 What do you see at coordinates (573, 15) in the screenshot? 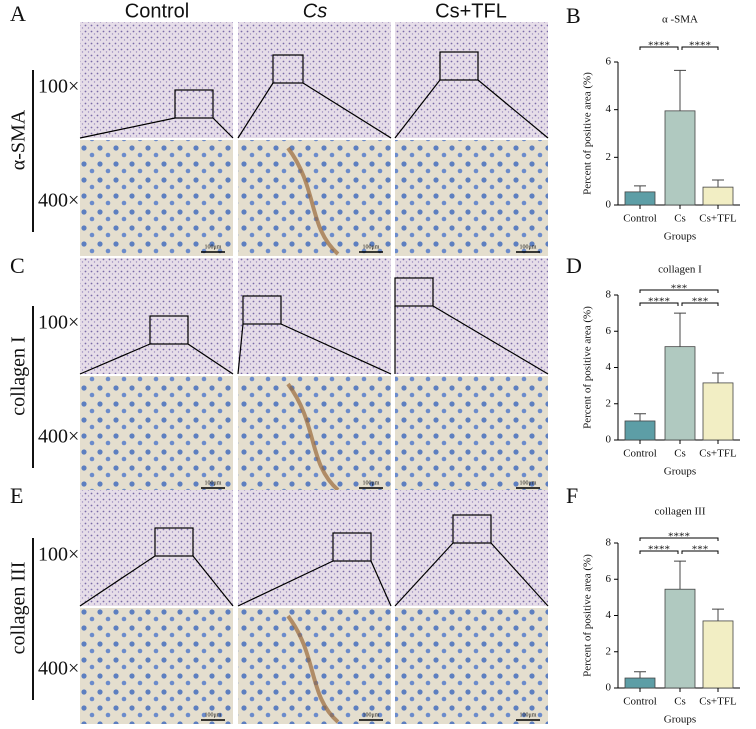
I see `panel-label: B` at bounding box center [573, 15].